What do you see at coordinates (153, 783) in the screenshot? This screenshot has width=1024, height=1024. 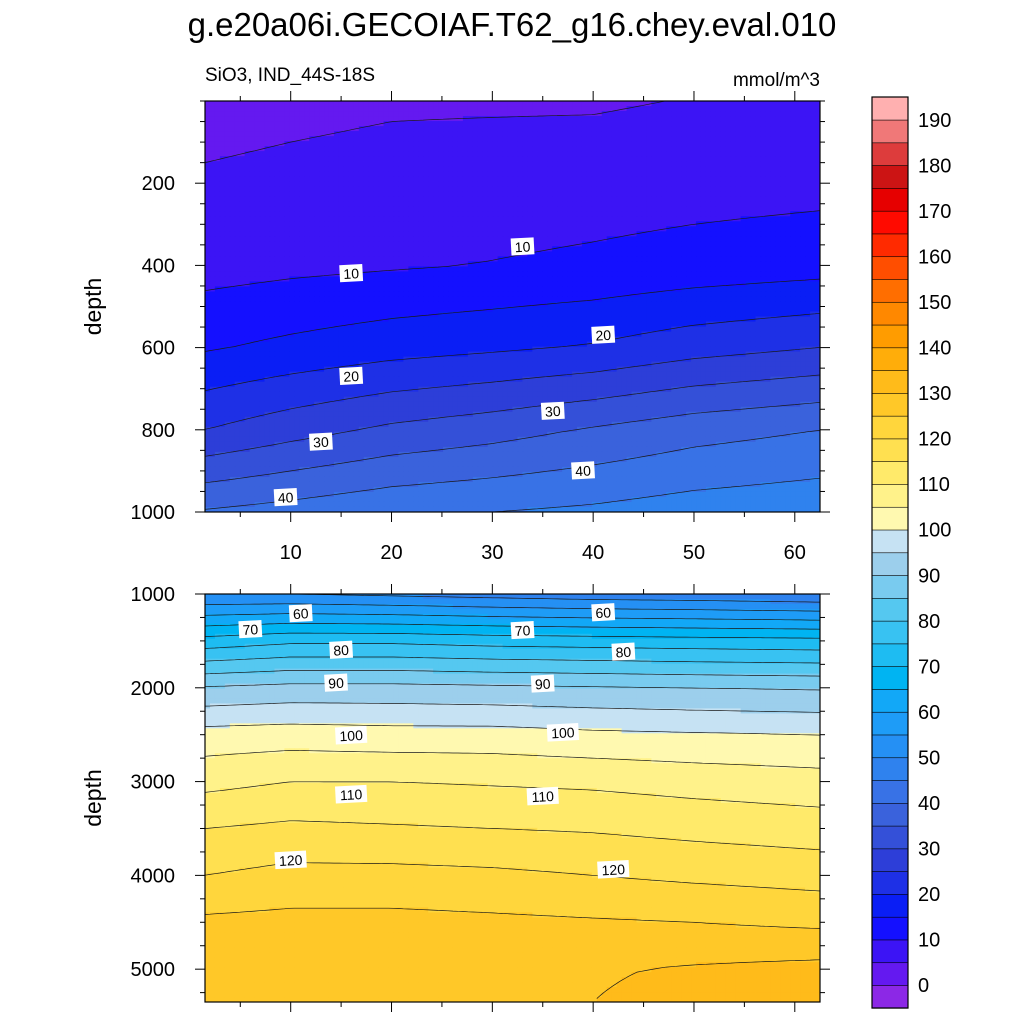 I see `y-tick-label: 3000` at bounding box center [153, 783].